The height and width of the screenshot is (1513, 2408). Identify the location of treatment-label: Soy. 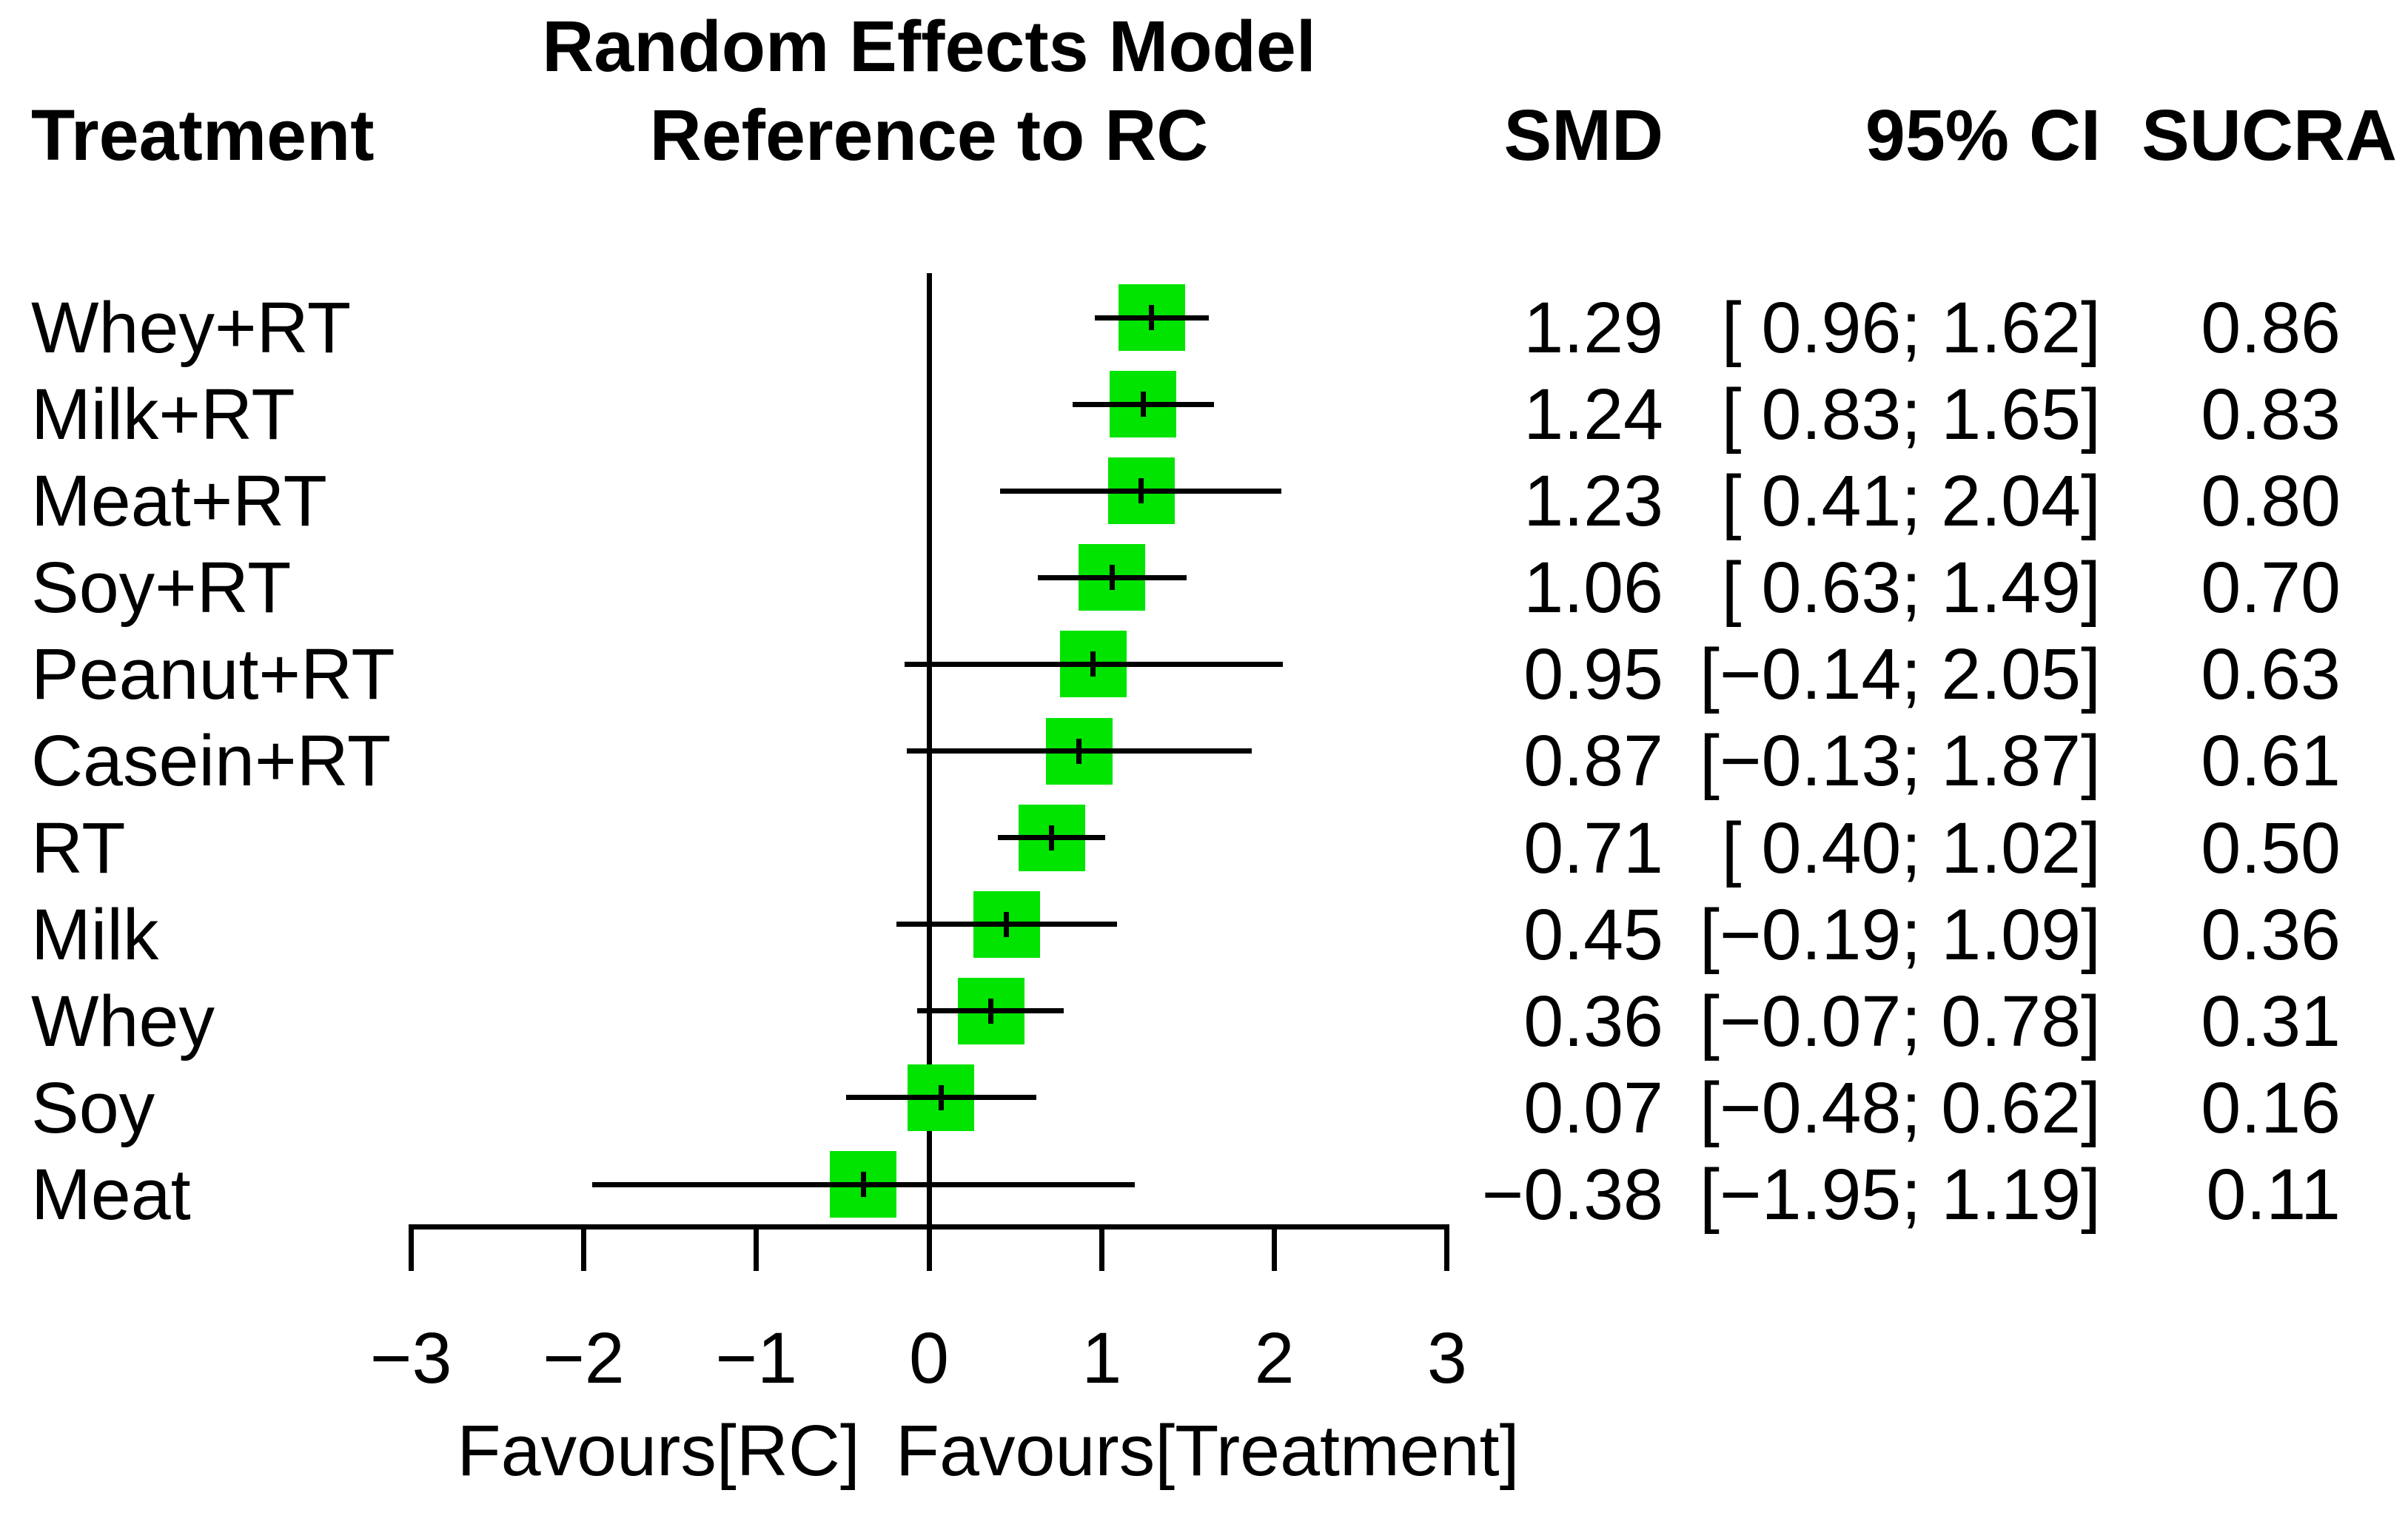
(93, 1107).